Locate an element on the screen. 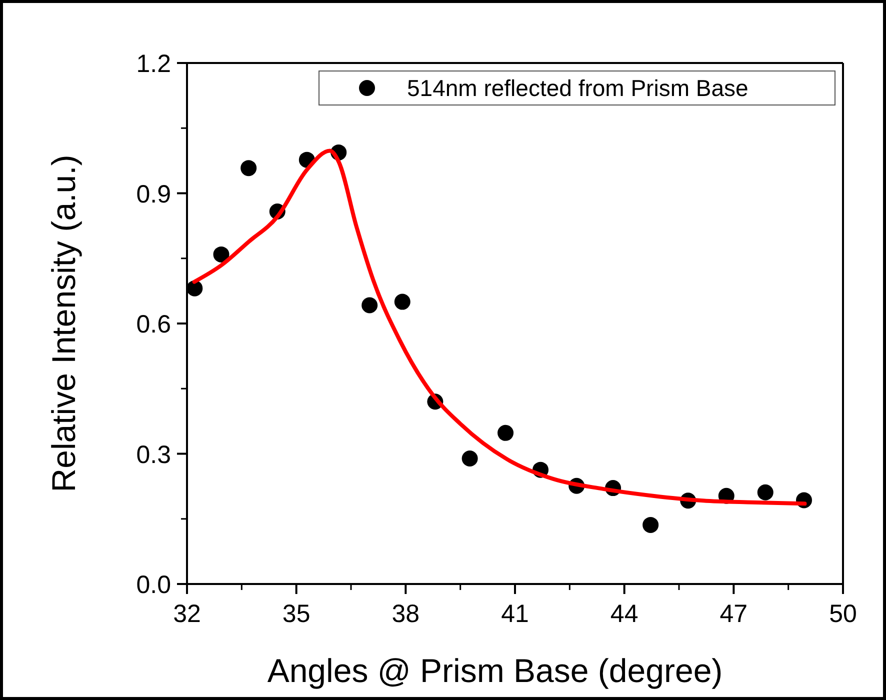 Image resolution: width=886 pixels, height=700 pixels. y-axis-title: Relative Intensity (a.u.) is located at coordinates (63, 323).